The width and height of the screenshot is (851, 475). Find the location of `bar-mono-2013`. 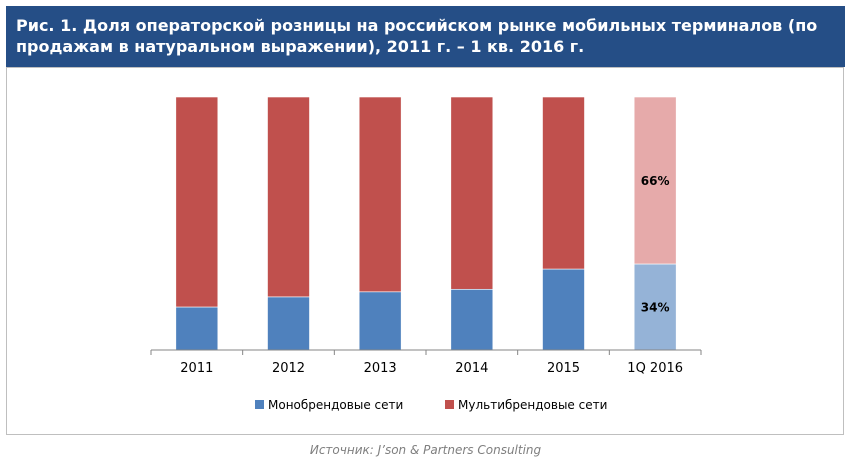

bar-mono-2013 is located at coordinates (380, 321).